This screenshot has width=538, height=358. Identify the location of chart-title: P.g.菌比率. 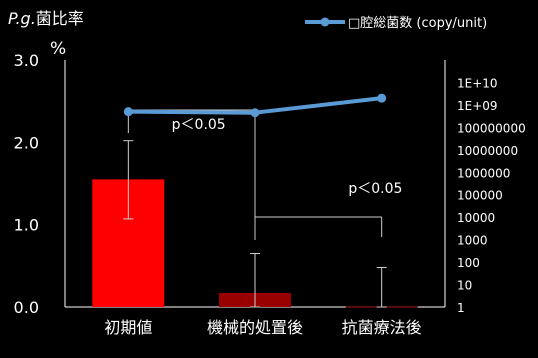
(46, 18).